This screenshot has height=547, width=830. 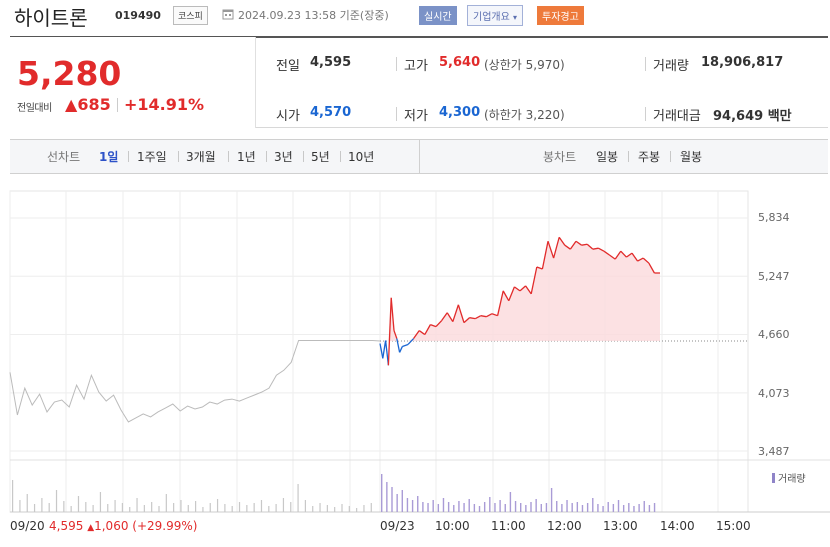 What do you see at coordinates (246, 157) in the screenshot?
I see `period-1y: 1년` at bounding box center [246, 157].